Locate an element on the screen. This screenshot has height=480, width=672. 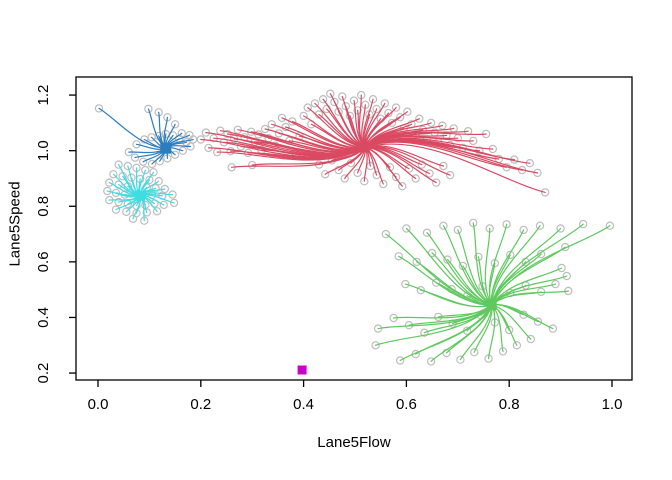
x-tick-label: 0.0 is located at coordinates (98, 404).